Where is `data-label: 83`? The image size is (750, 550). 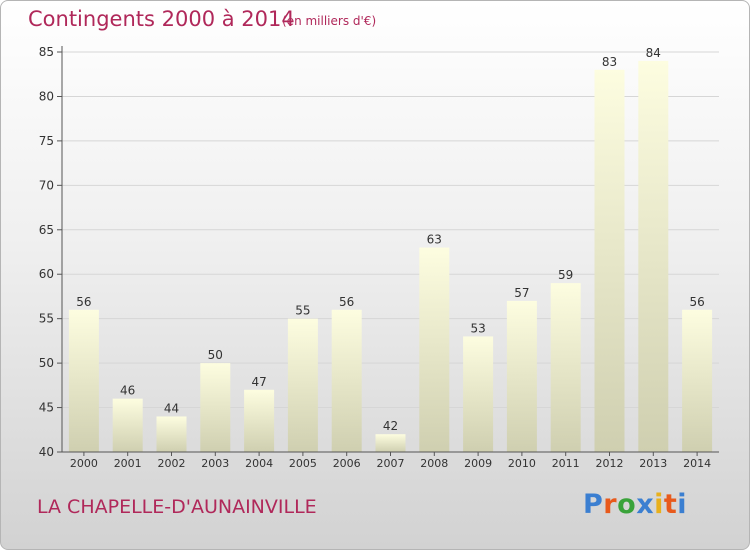 data-label: 83 is located at coordinates (609, 62).